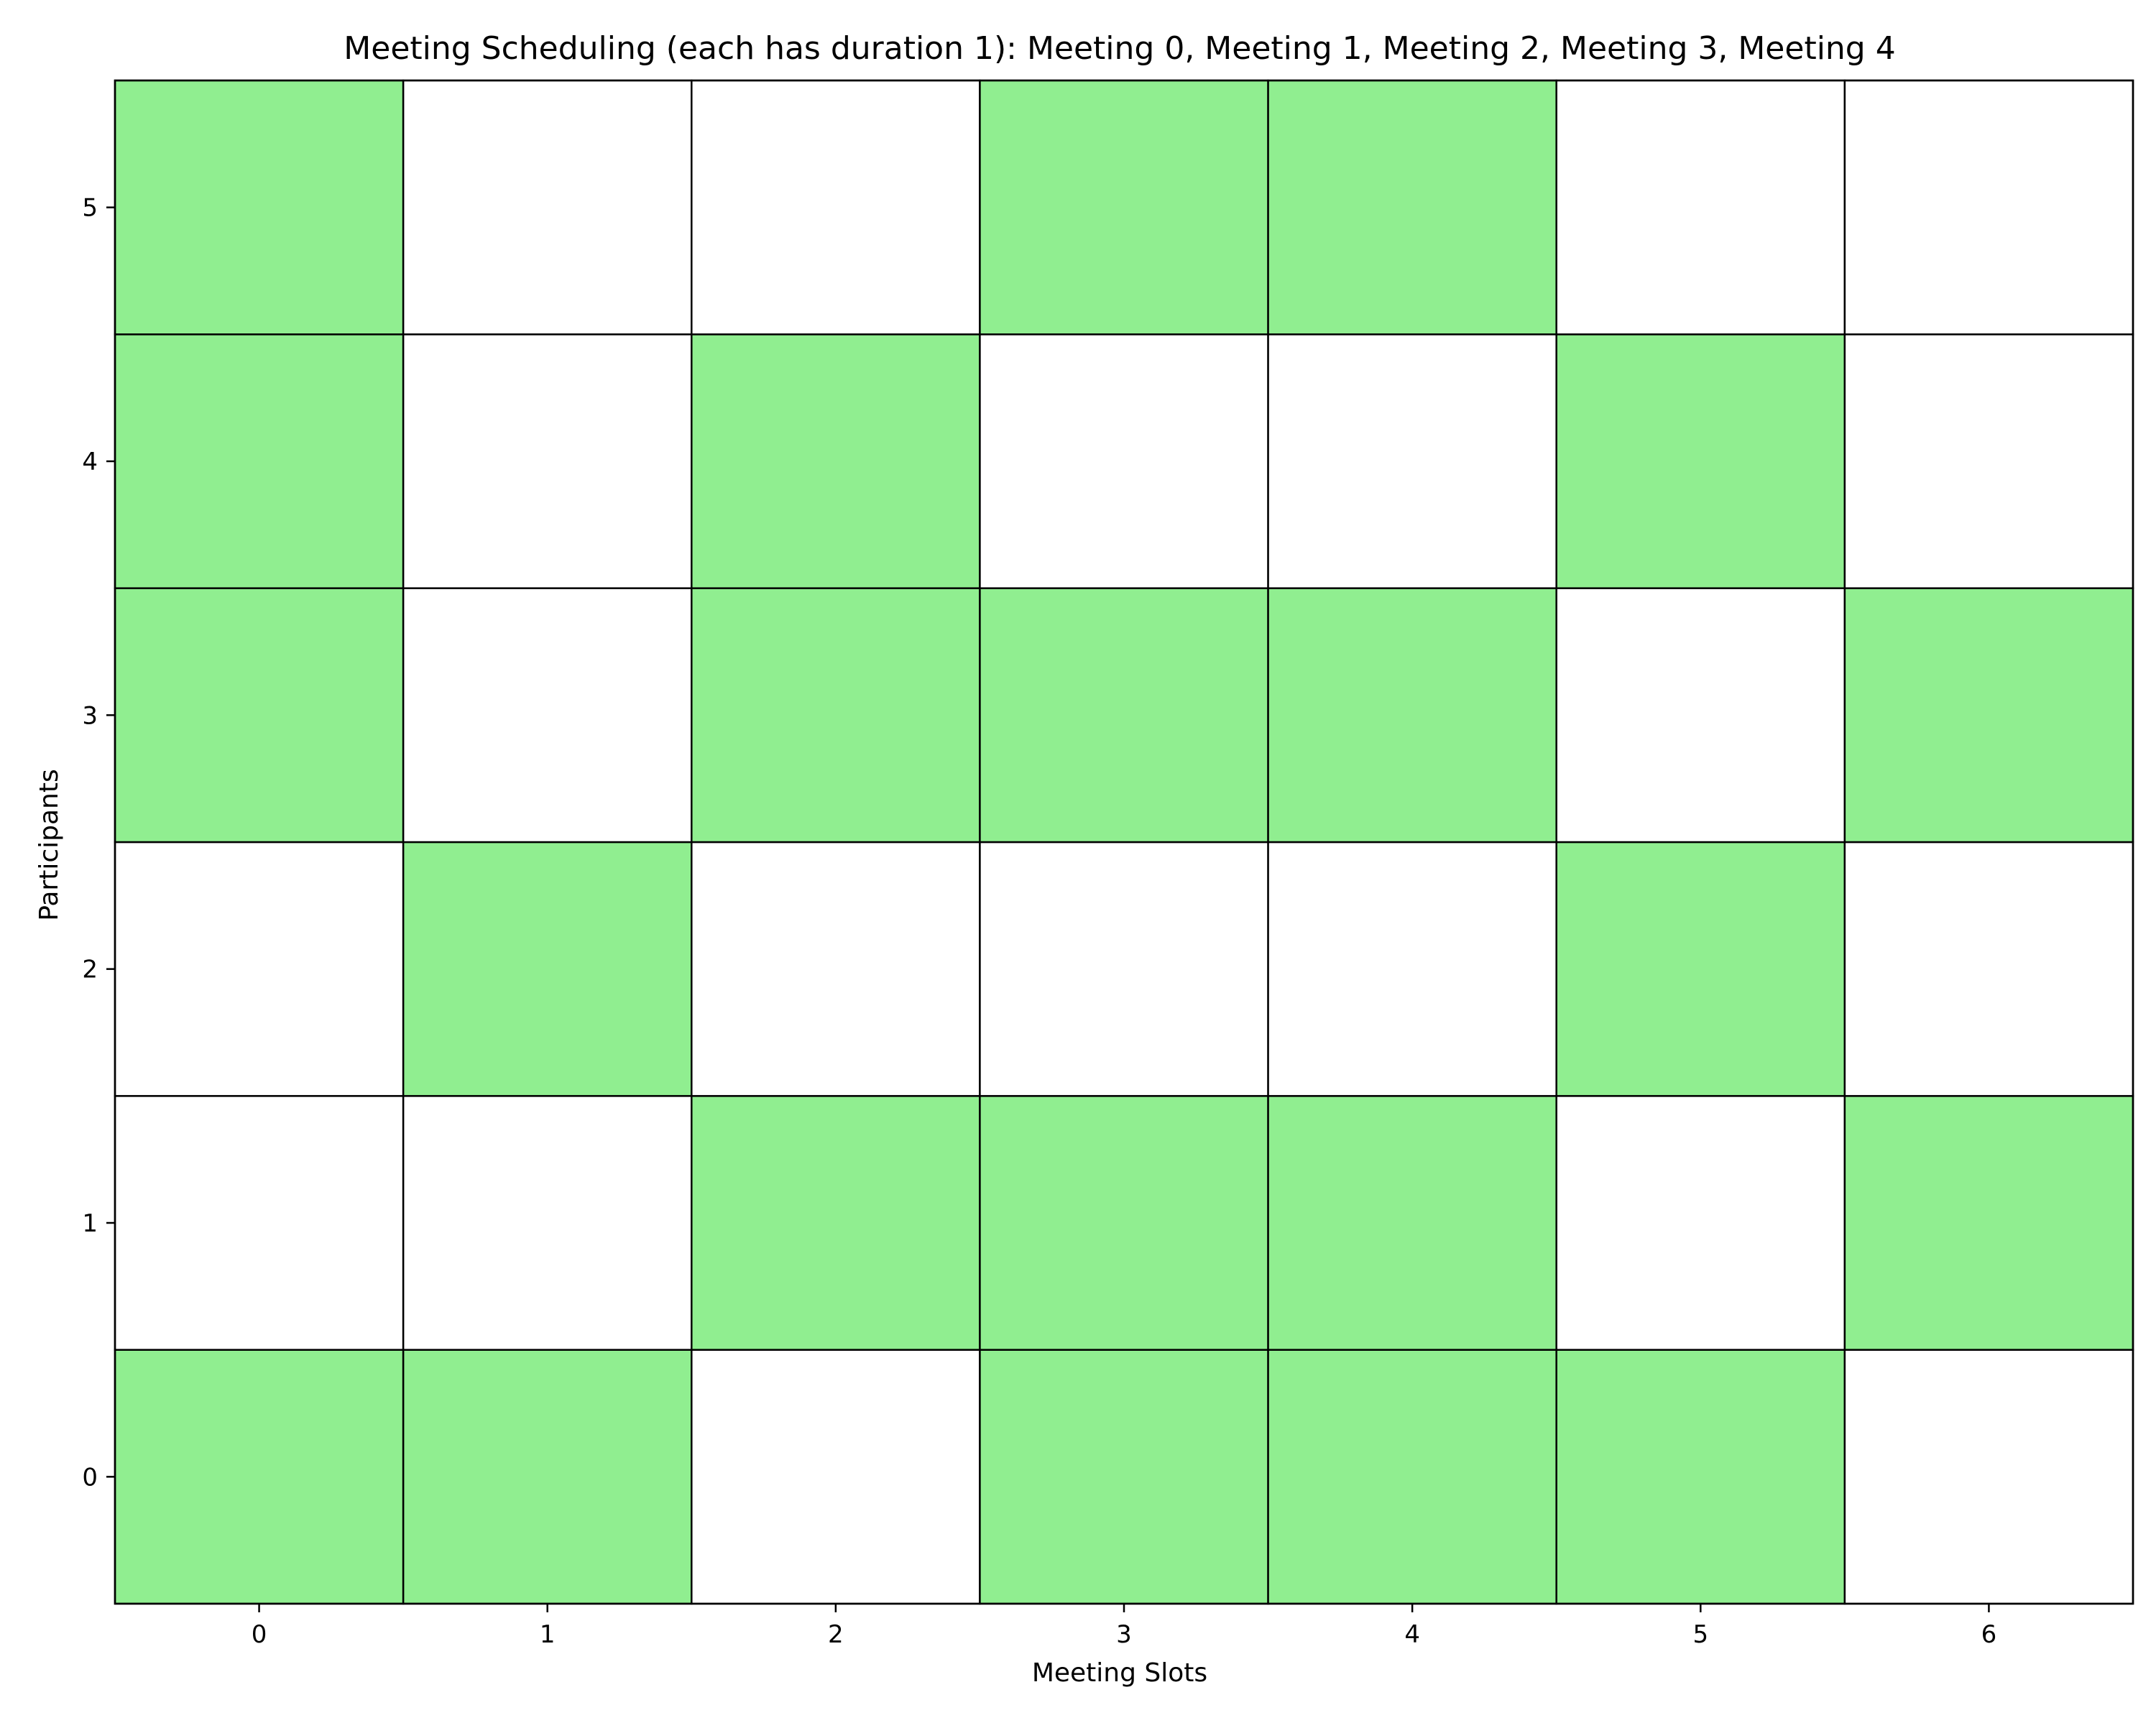  What do you see at coordinates (90, 1477) in the screenshot?
I see `y-tick-label-0: 0` at bounding box center [90, 1477].